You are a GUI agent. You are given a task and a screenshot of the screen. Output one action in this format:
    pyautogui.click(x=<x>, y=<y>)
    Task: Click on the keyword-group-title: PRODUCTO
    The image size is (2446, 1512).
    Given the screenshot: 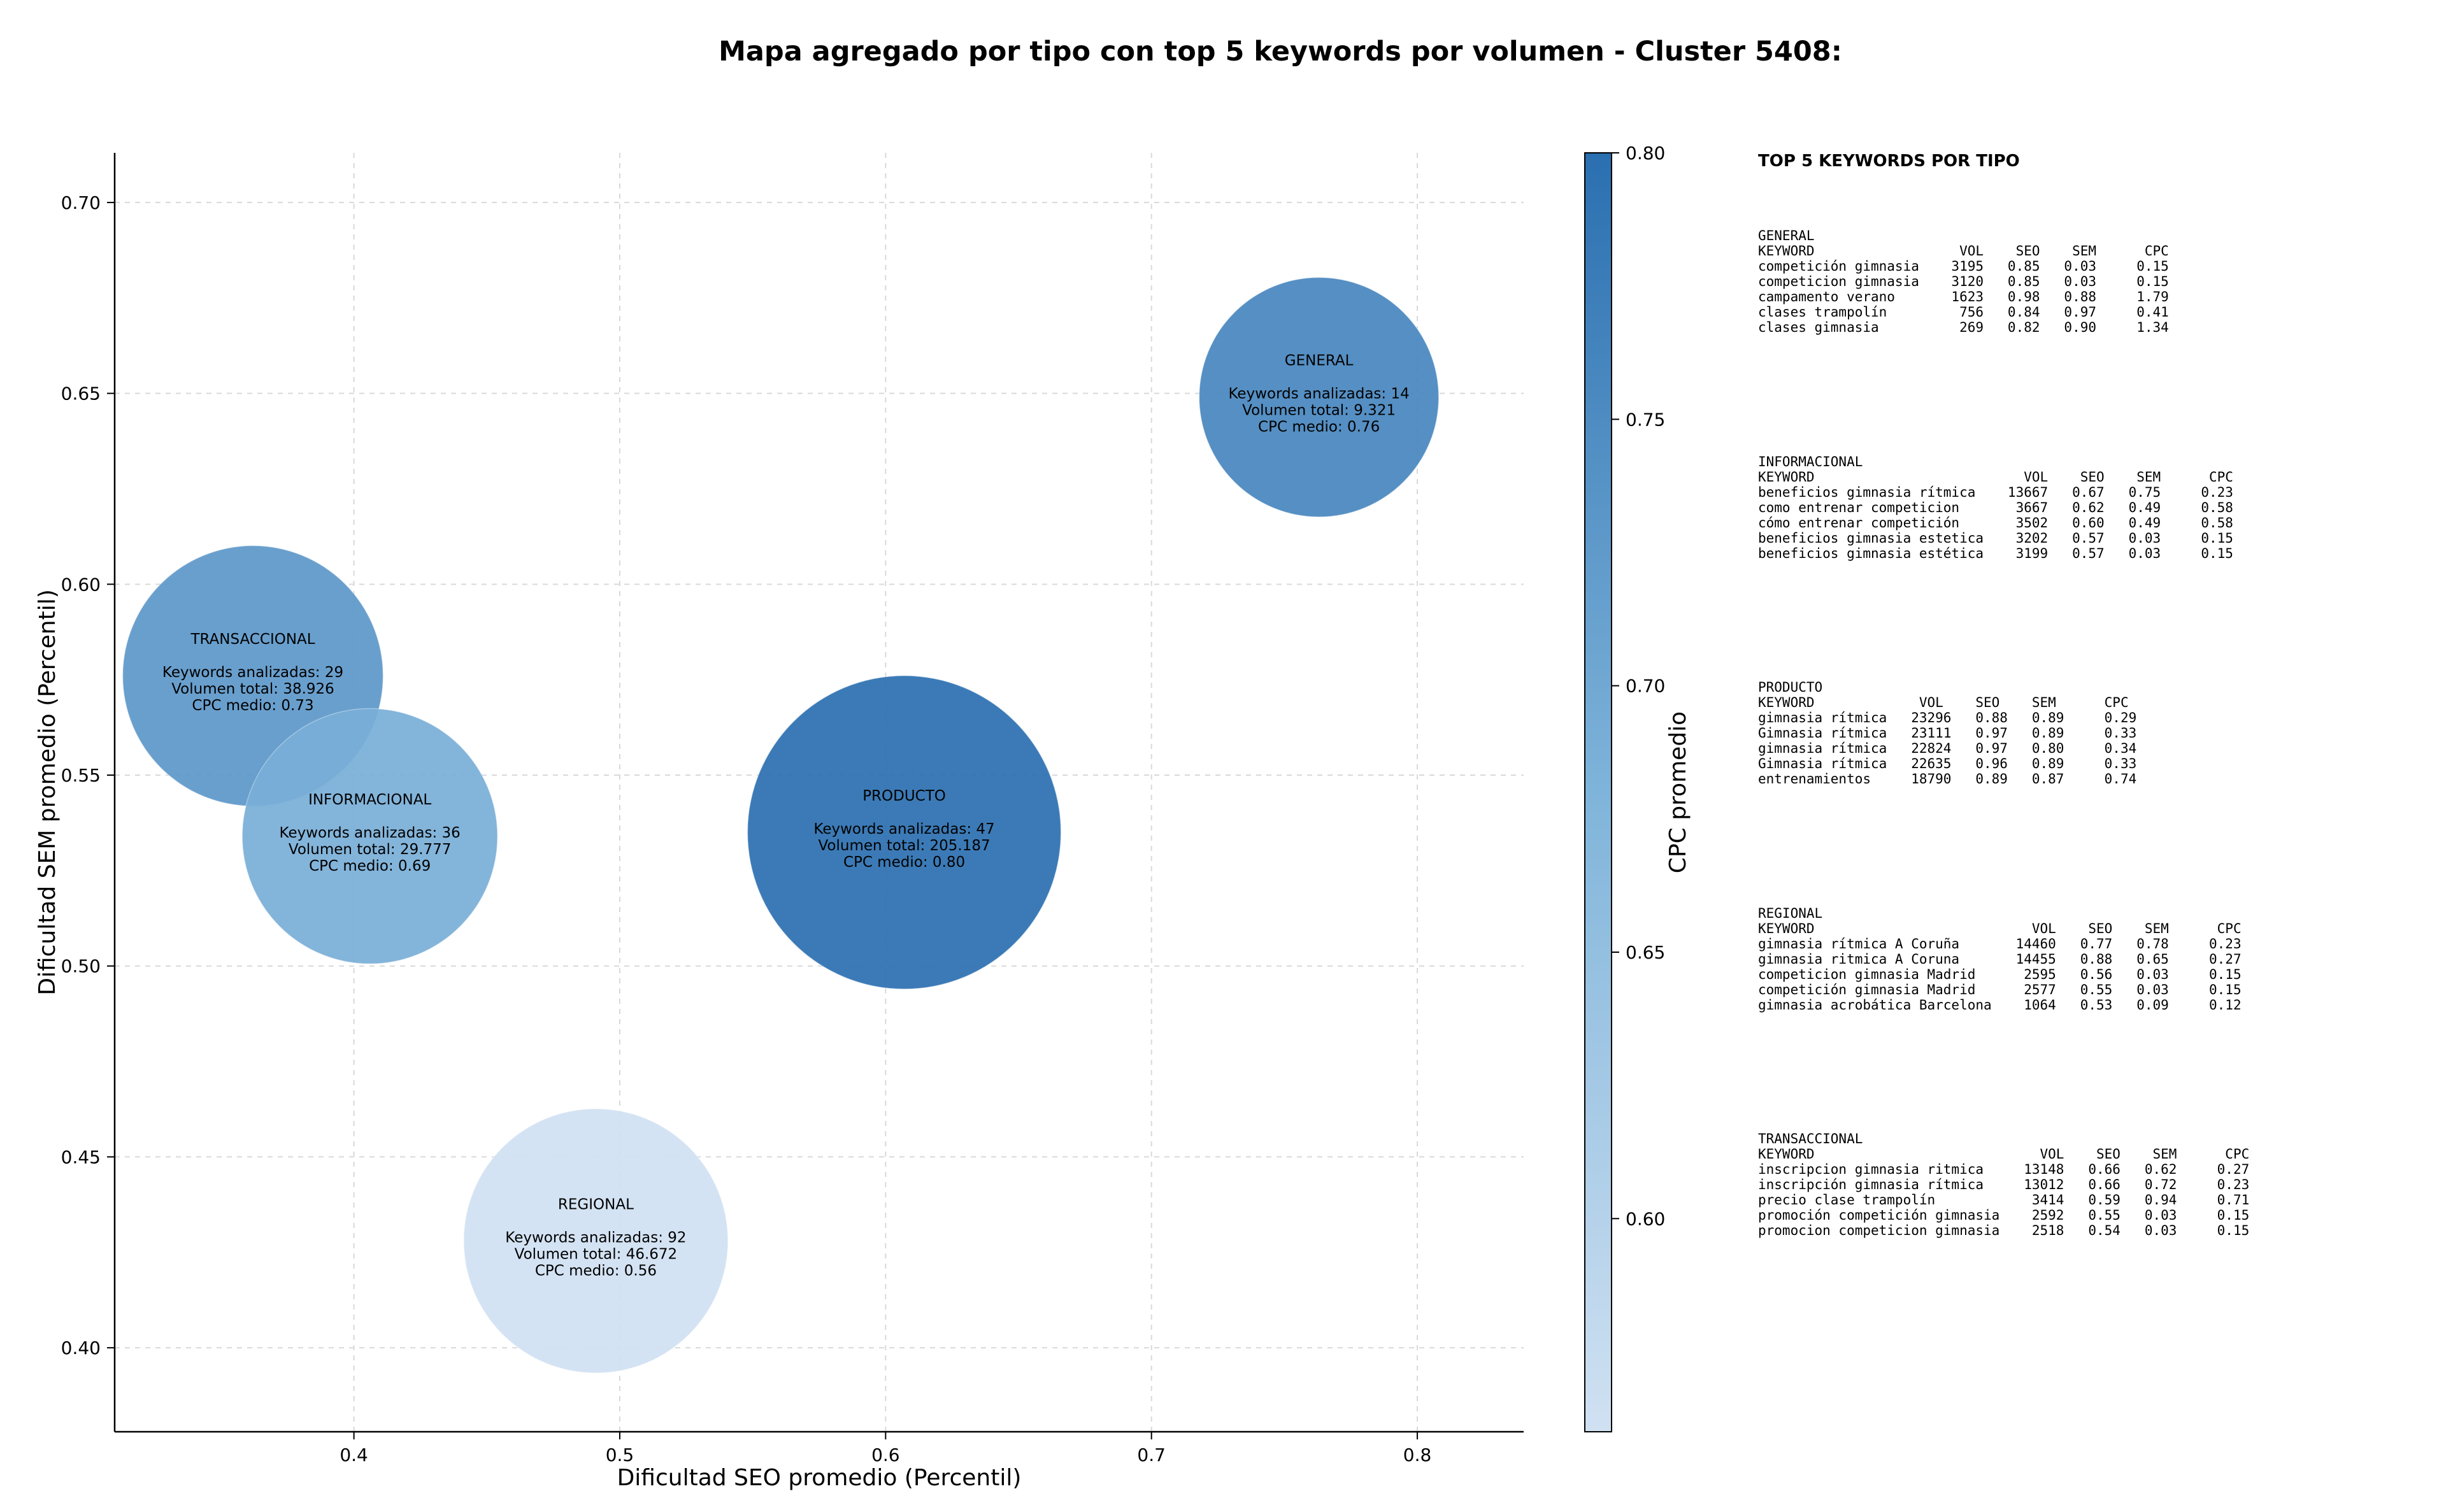 What is the action you would take?
    pyautogui.click(x=1791, y=687)
    